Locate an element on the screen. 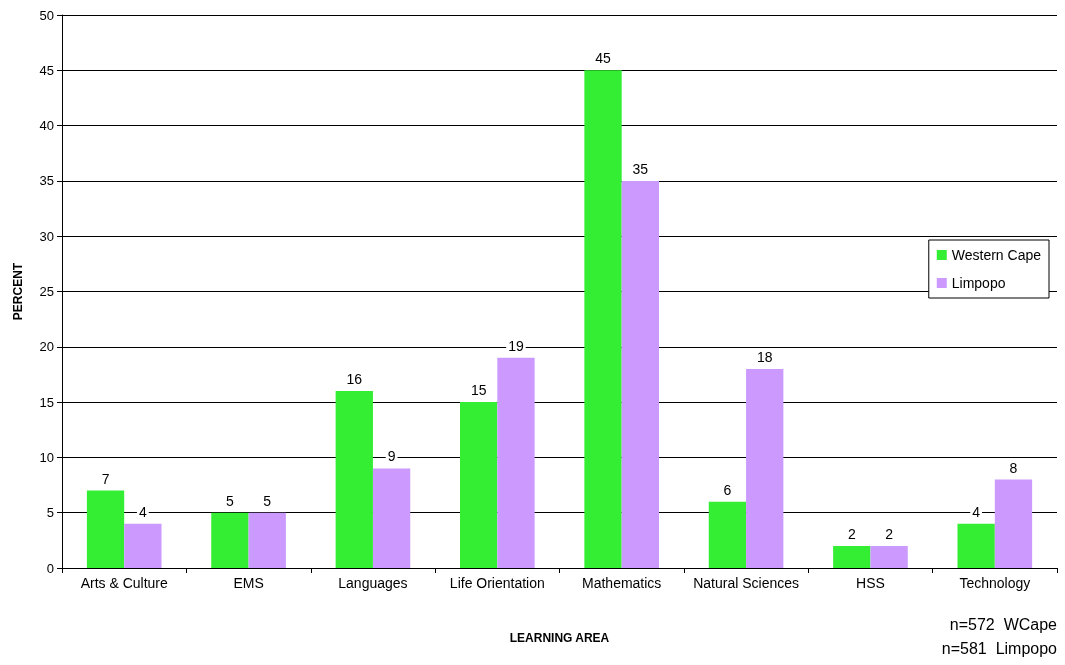 The height and width of the screenshot is (665, 1065). y-tick-label: 30 is located at coordinates (46, 236).